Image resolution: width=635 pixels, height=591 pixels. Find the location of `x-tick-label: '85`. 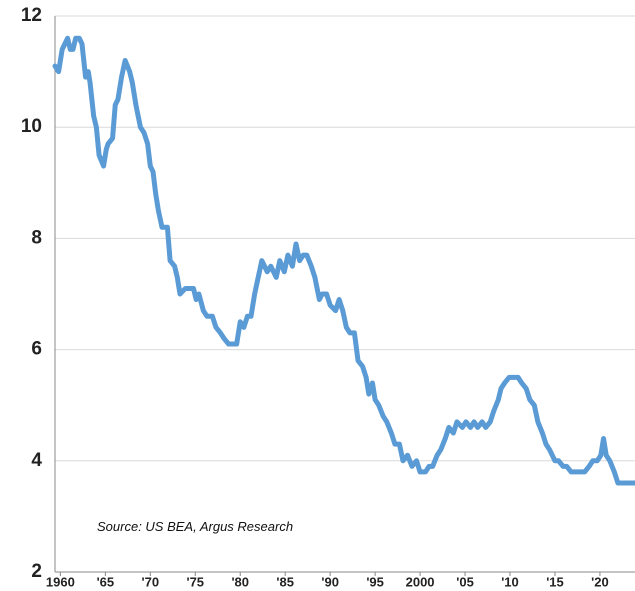

x-tick-label: '85 is located at coordinates (285, 581).